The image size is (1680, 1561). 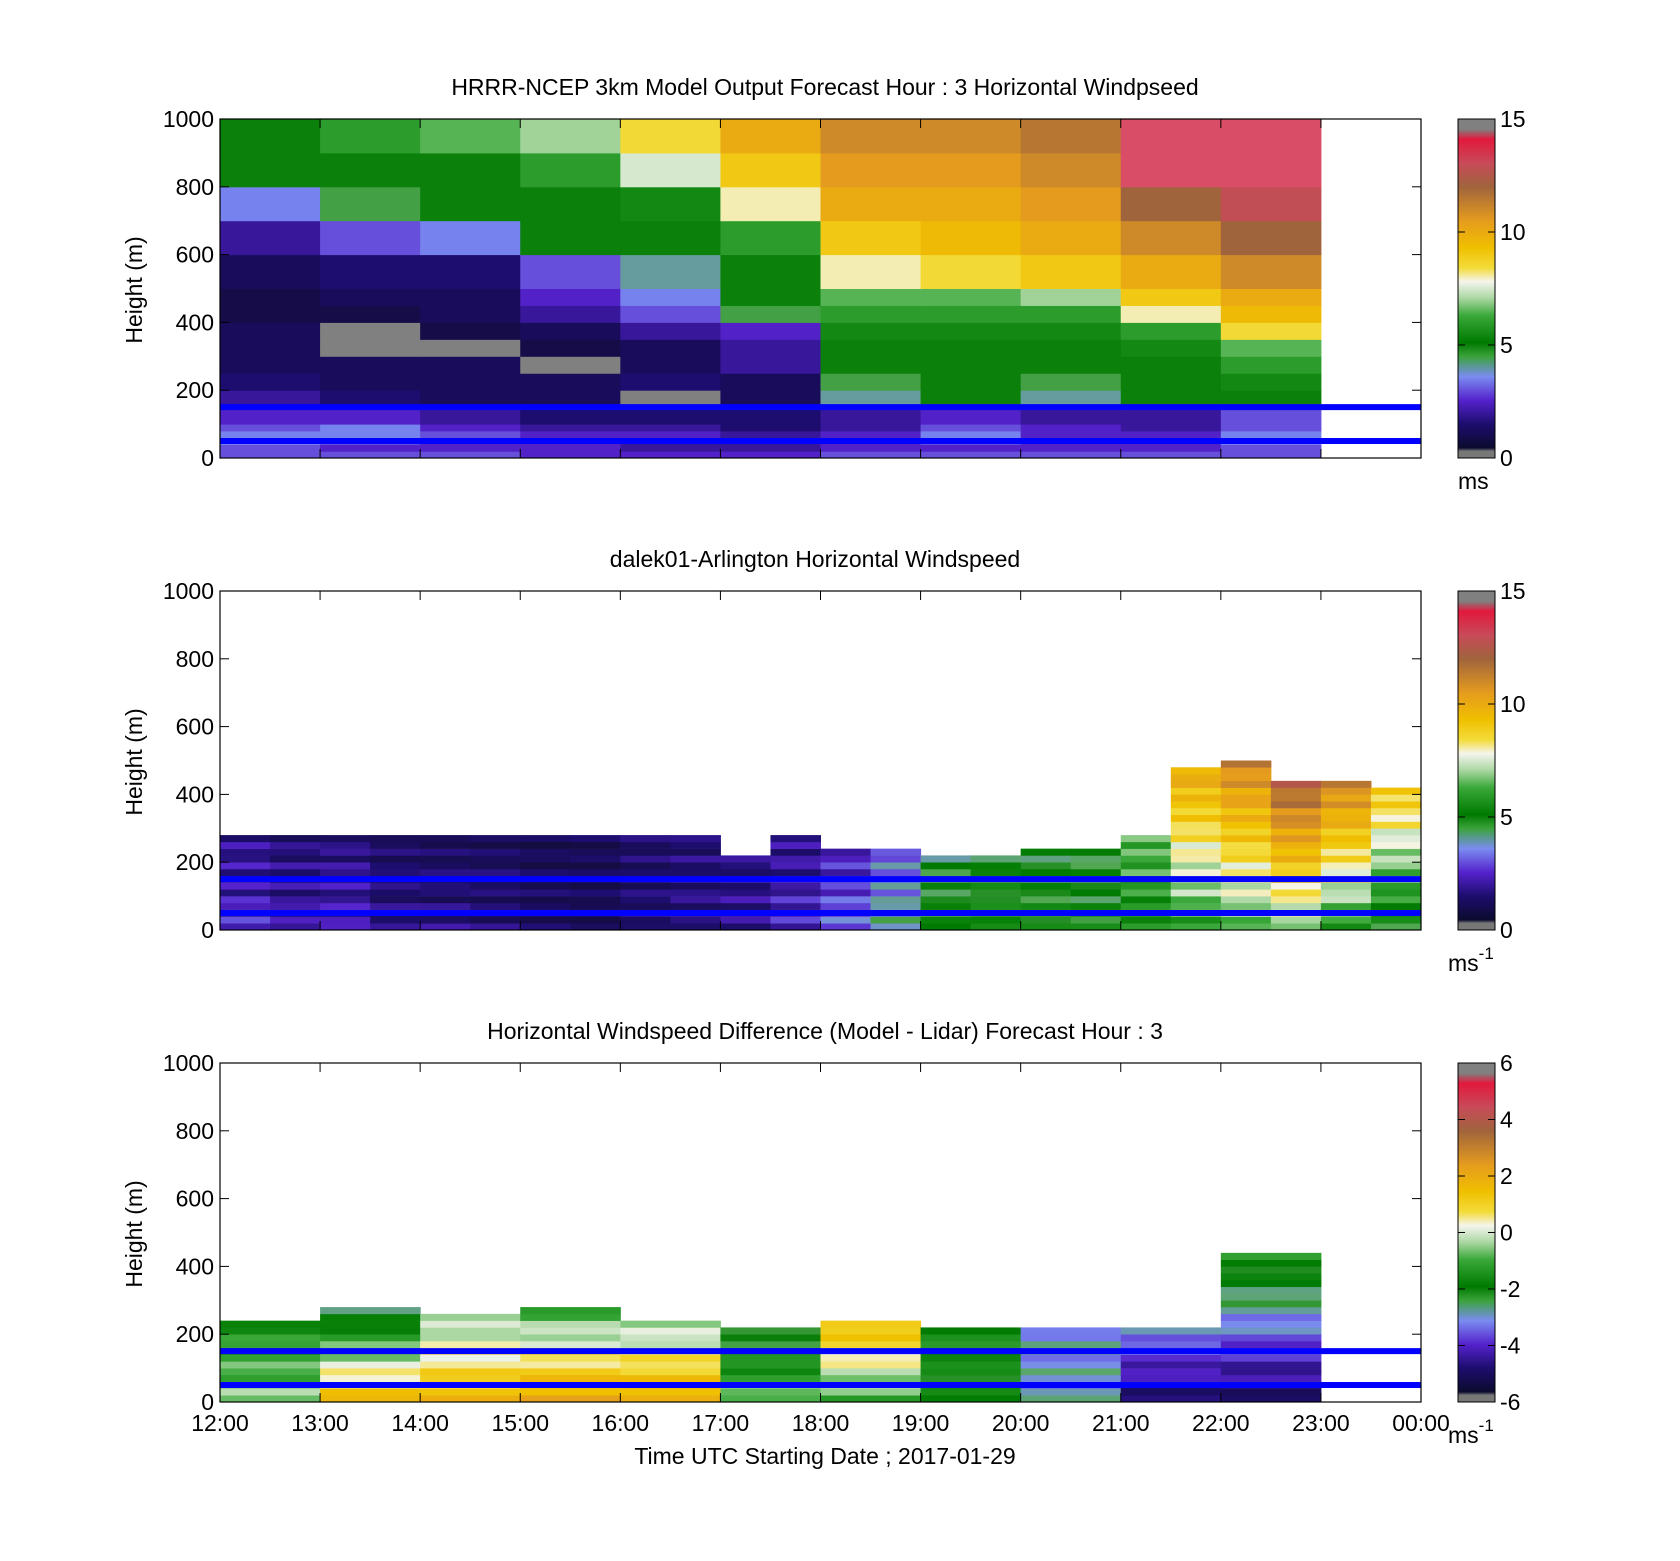 What do you see at coordinates (195, 255) in the screenshot?
I see `y-tick-label: 600` at bounding box center [195, 255].